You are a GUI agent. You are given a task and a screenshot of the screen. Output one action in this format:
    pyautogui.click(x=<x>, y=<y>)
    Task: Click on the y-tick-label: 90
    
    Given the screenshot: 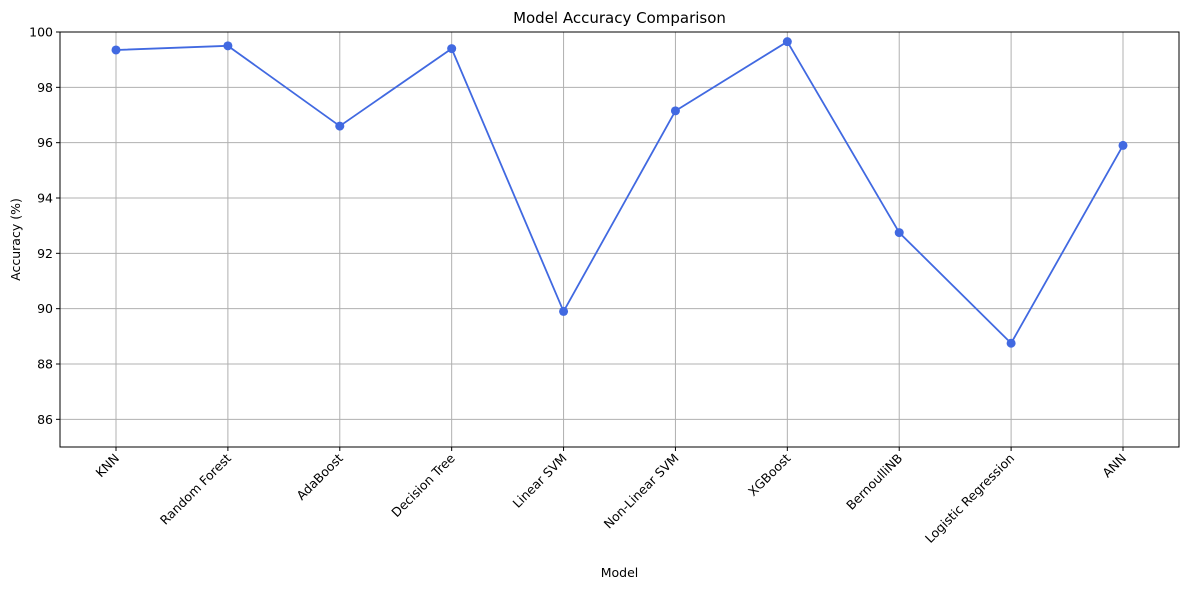 What is the action you would take?
    pyautogui.click(x=45, y=308)
    